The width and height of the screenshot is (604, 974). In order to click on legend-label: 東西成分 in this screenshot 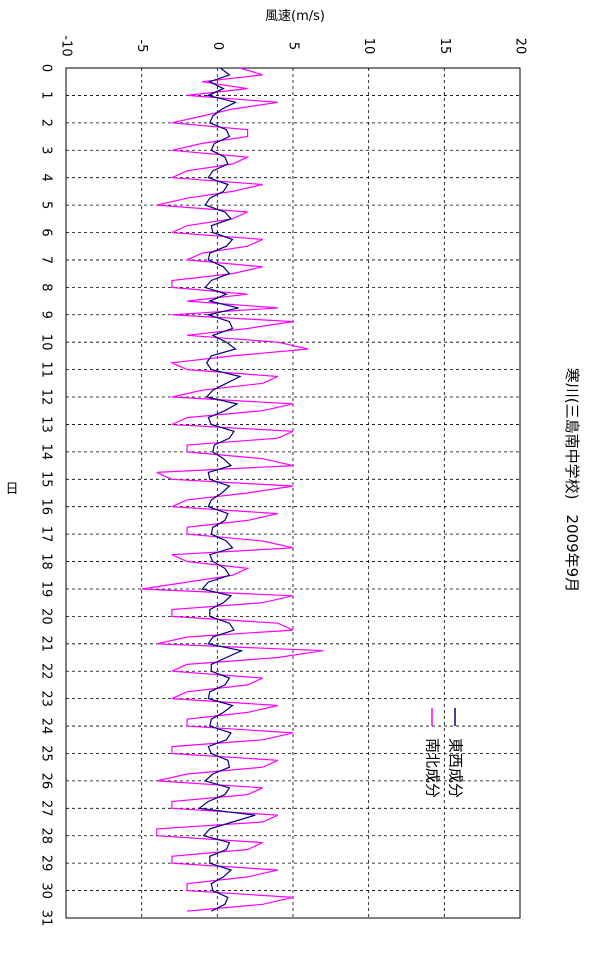, I will do `click(456, 768)`.